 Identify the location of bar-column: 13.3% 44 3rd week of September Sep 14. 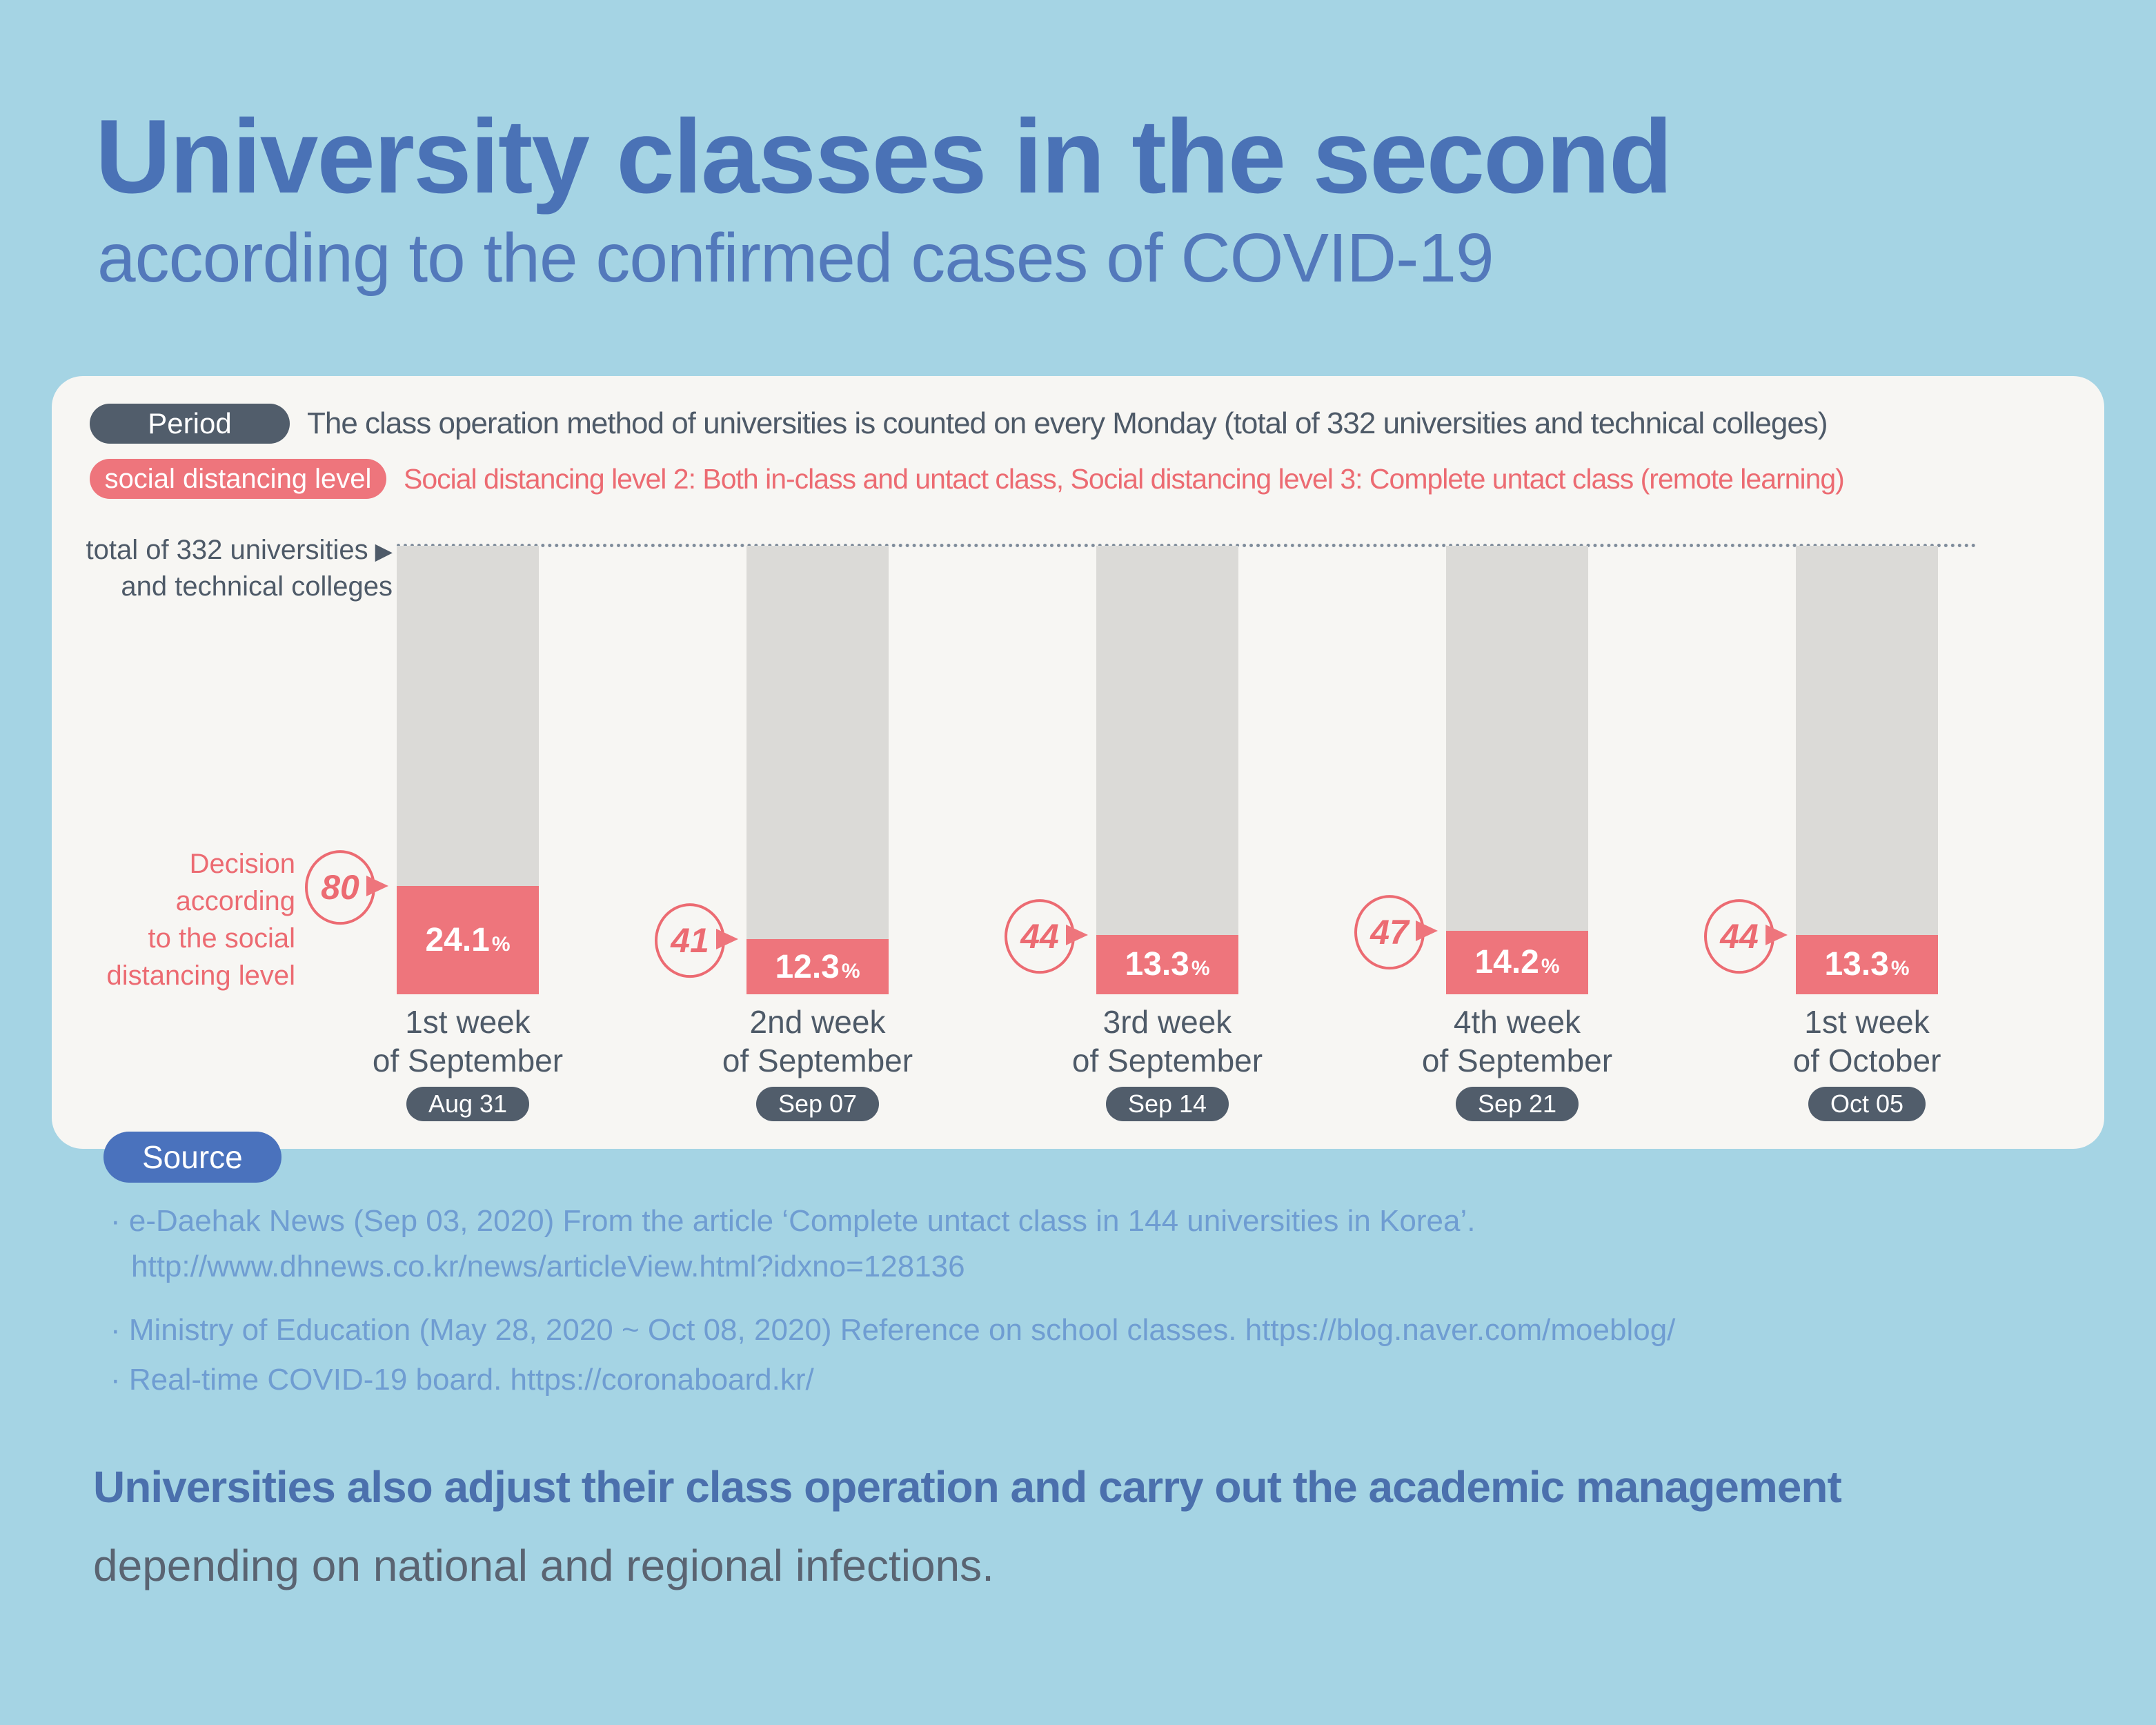
(1148, 834).